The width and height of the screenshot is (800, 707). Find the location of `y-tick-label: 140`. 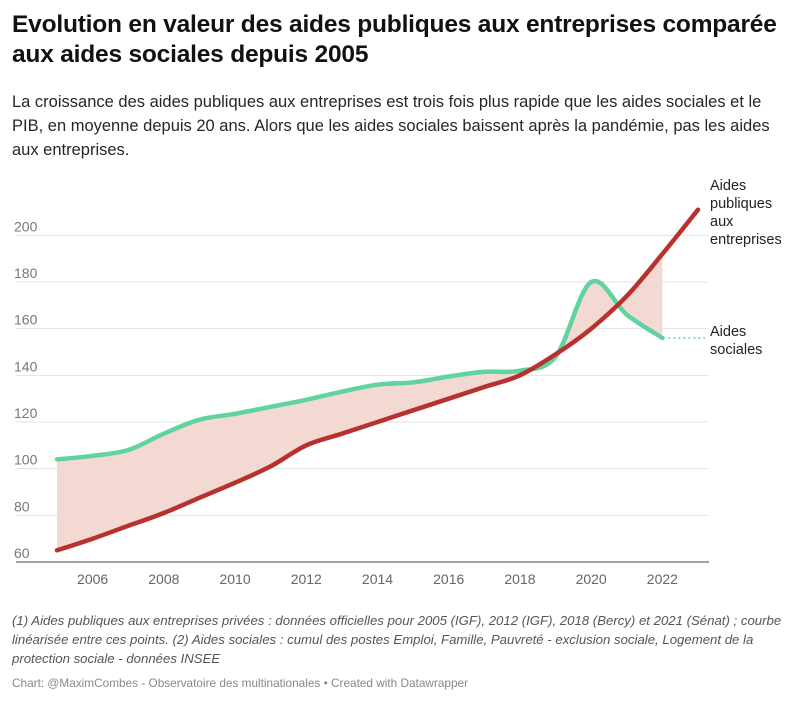

y-tick-label: 140 is located at coordinates (26, 366).